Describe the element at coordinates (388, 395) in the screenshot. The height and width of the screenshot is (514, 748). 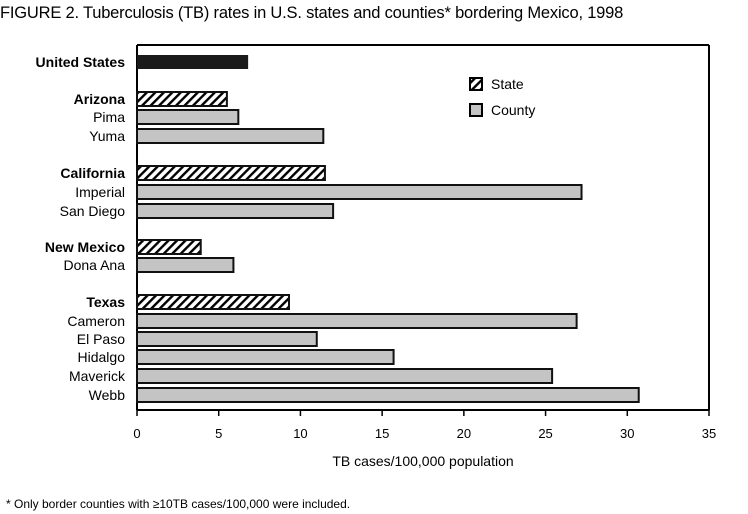
I see `bar-webb` at that location.